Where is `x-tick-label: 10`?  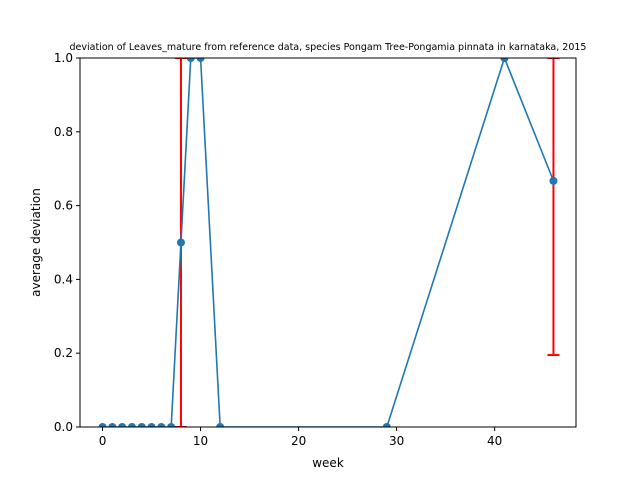
x-tick-label: 10 is located at coordinates (200, 441).